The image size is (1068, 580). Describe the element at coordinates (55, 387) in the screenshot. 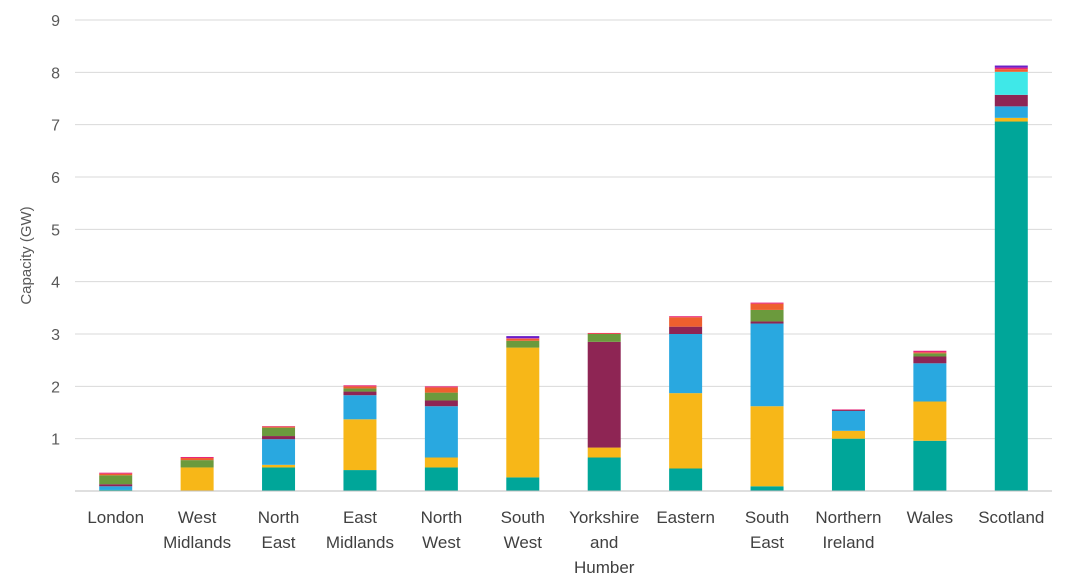

I see `y-tick-label: 2` at that location.